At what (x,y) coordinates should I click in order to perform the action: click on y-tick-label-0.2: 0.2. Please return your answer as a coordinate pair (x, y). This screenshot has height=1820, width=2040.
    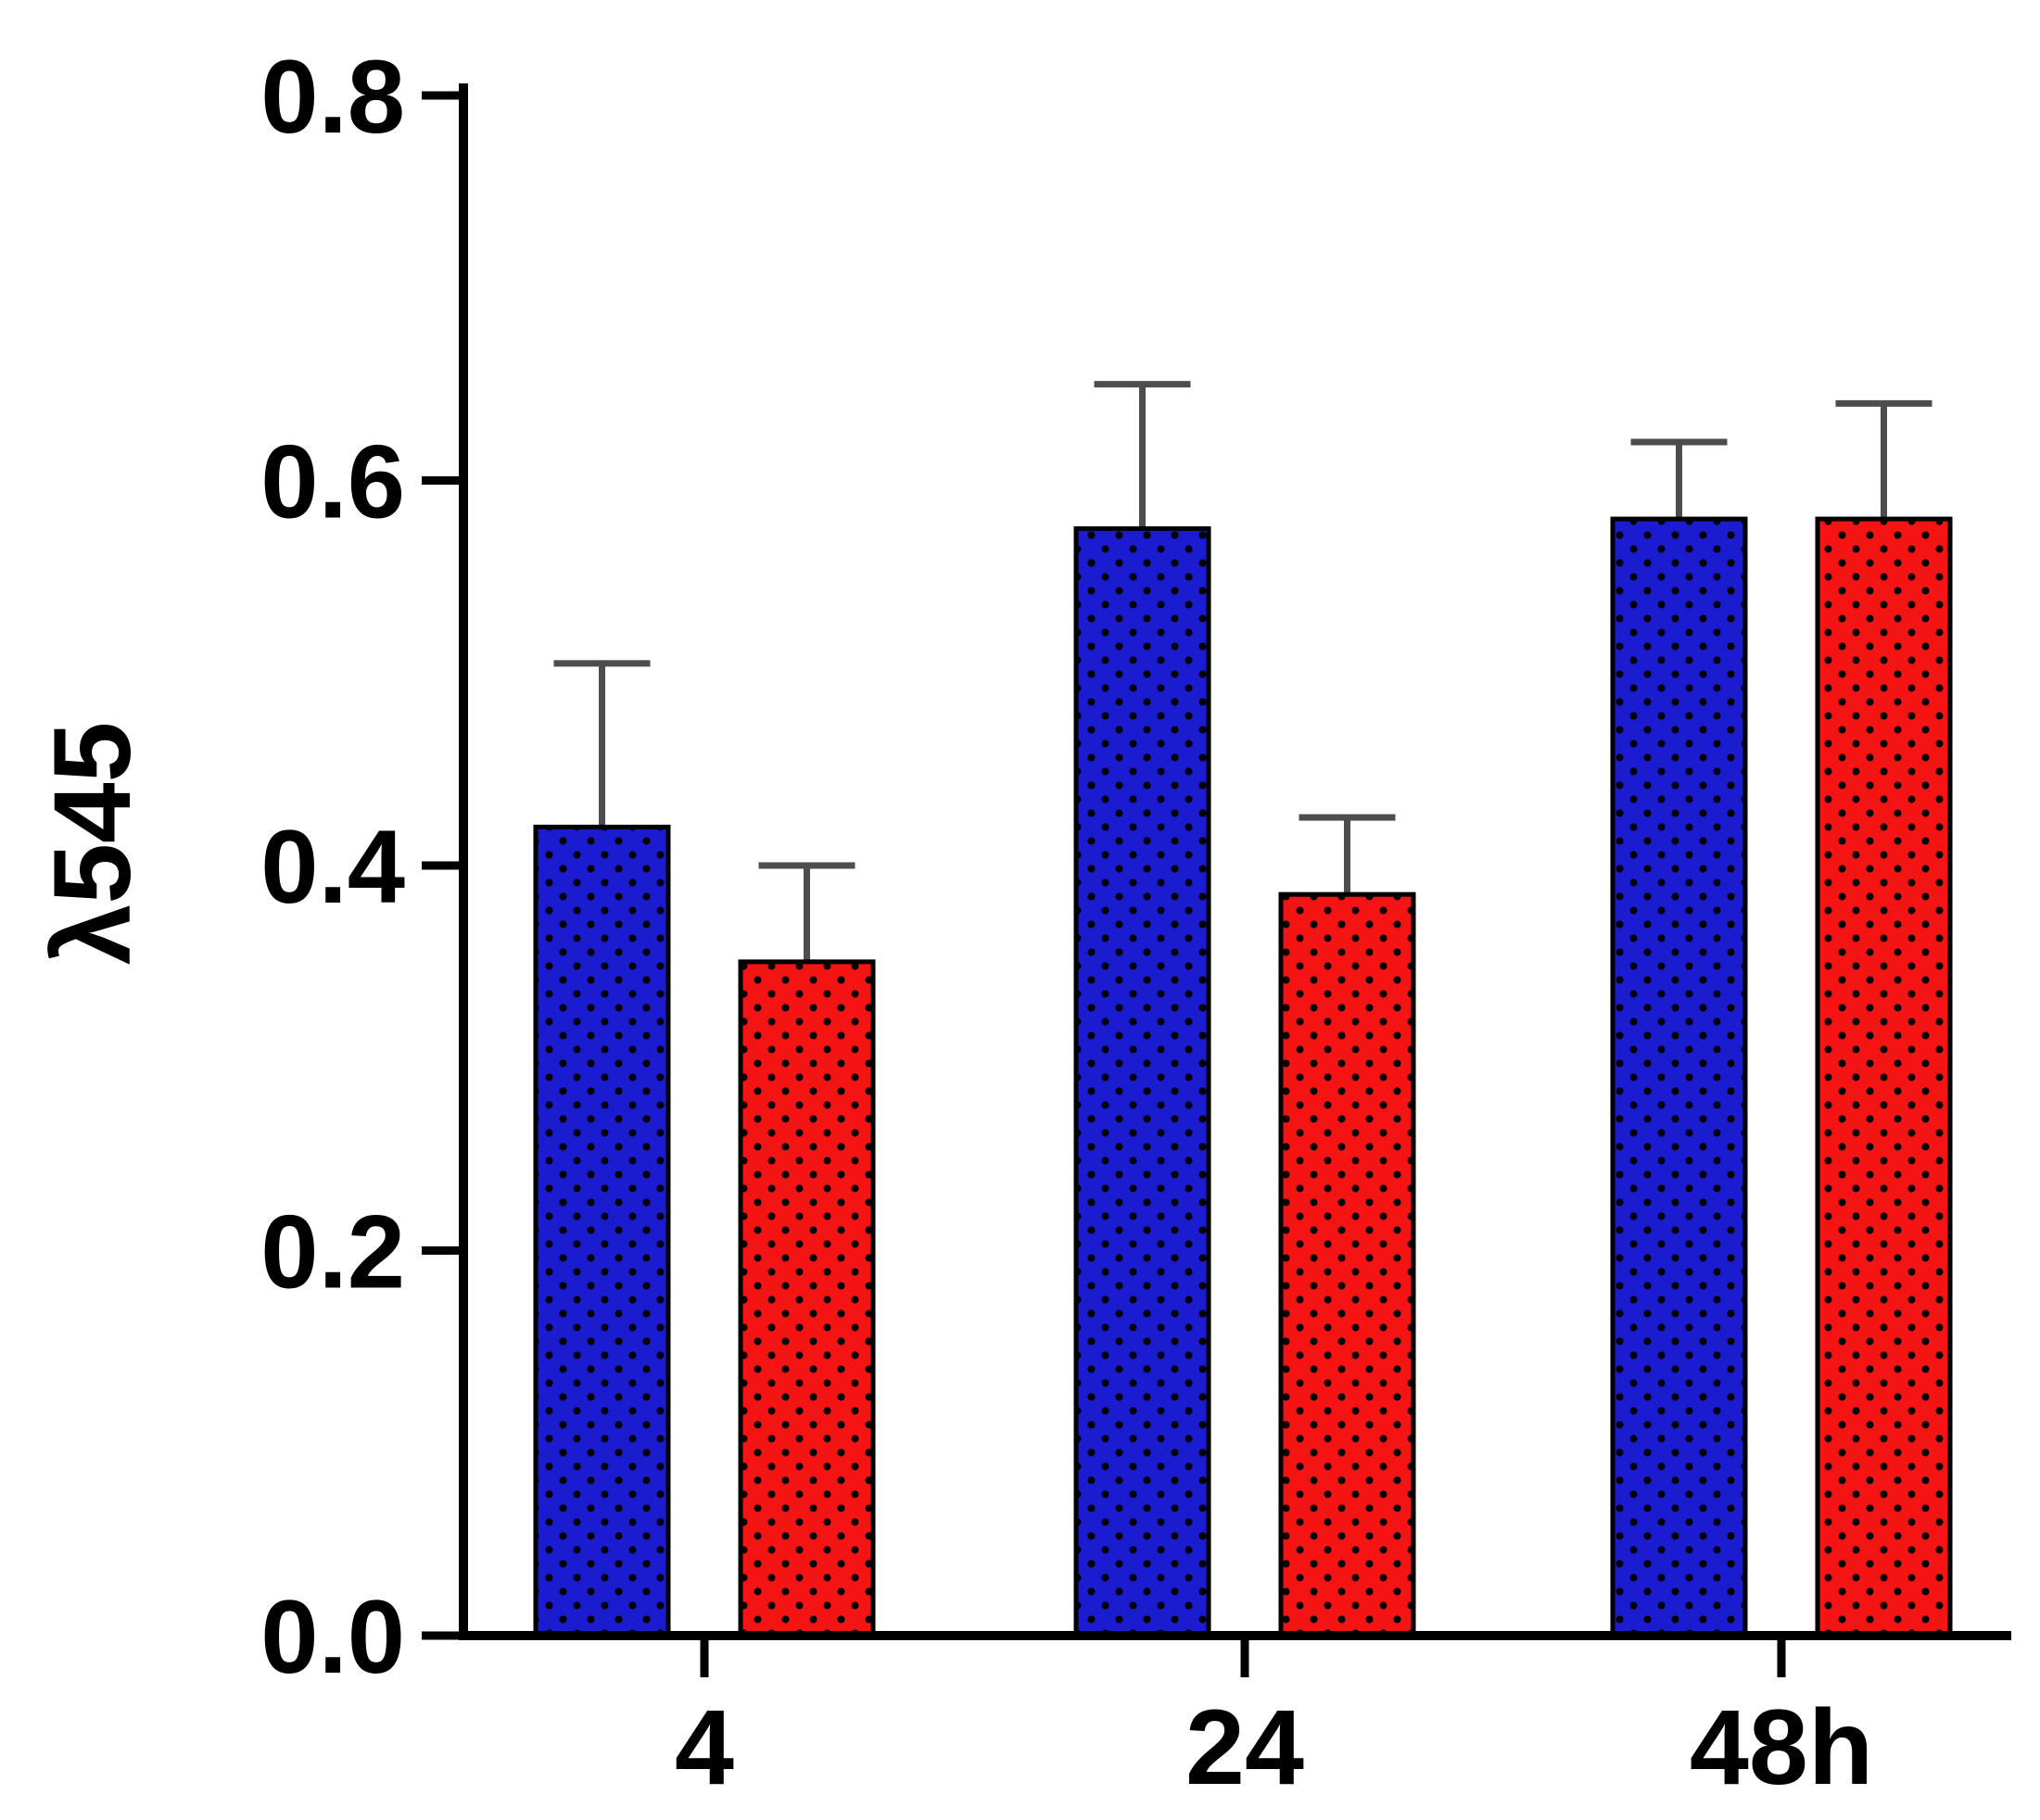
    Looking at the image, I should click on (332, 1252).